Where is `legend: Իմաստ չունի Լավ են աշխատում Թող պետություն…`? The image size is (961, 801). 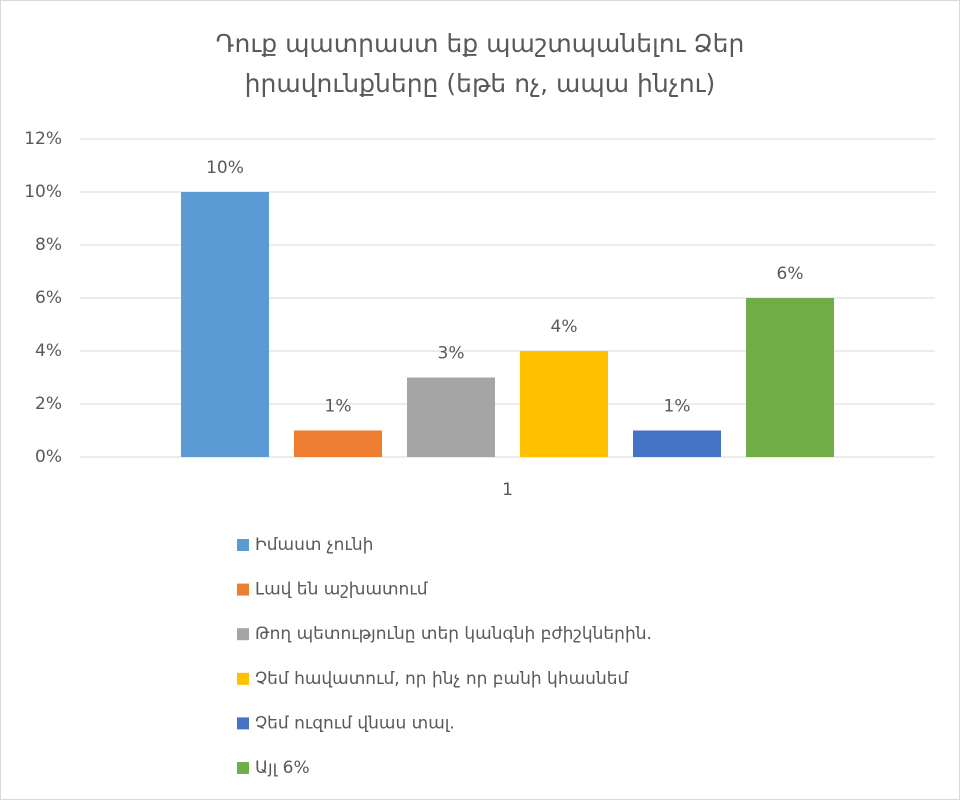 legend: Իմաստ չունի Լավ են աշխատում Թող պետություն… is located at coordinates (444, 656).